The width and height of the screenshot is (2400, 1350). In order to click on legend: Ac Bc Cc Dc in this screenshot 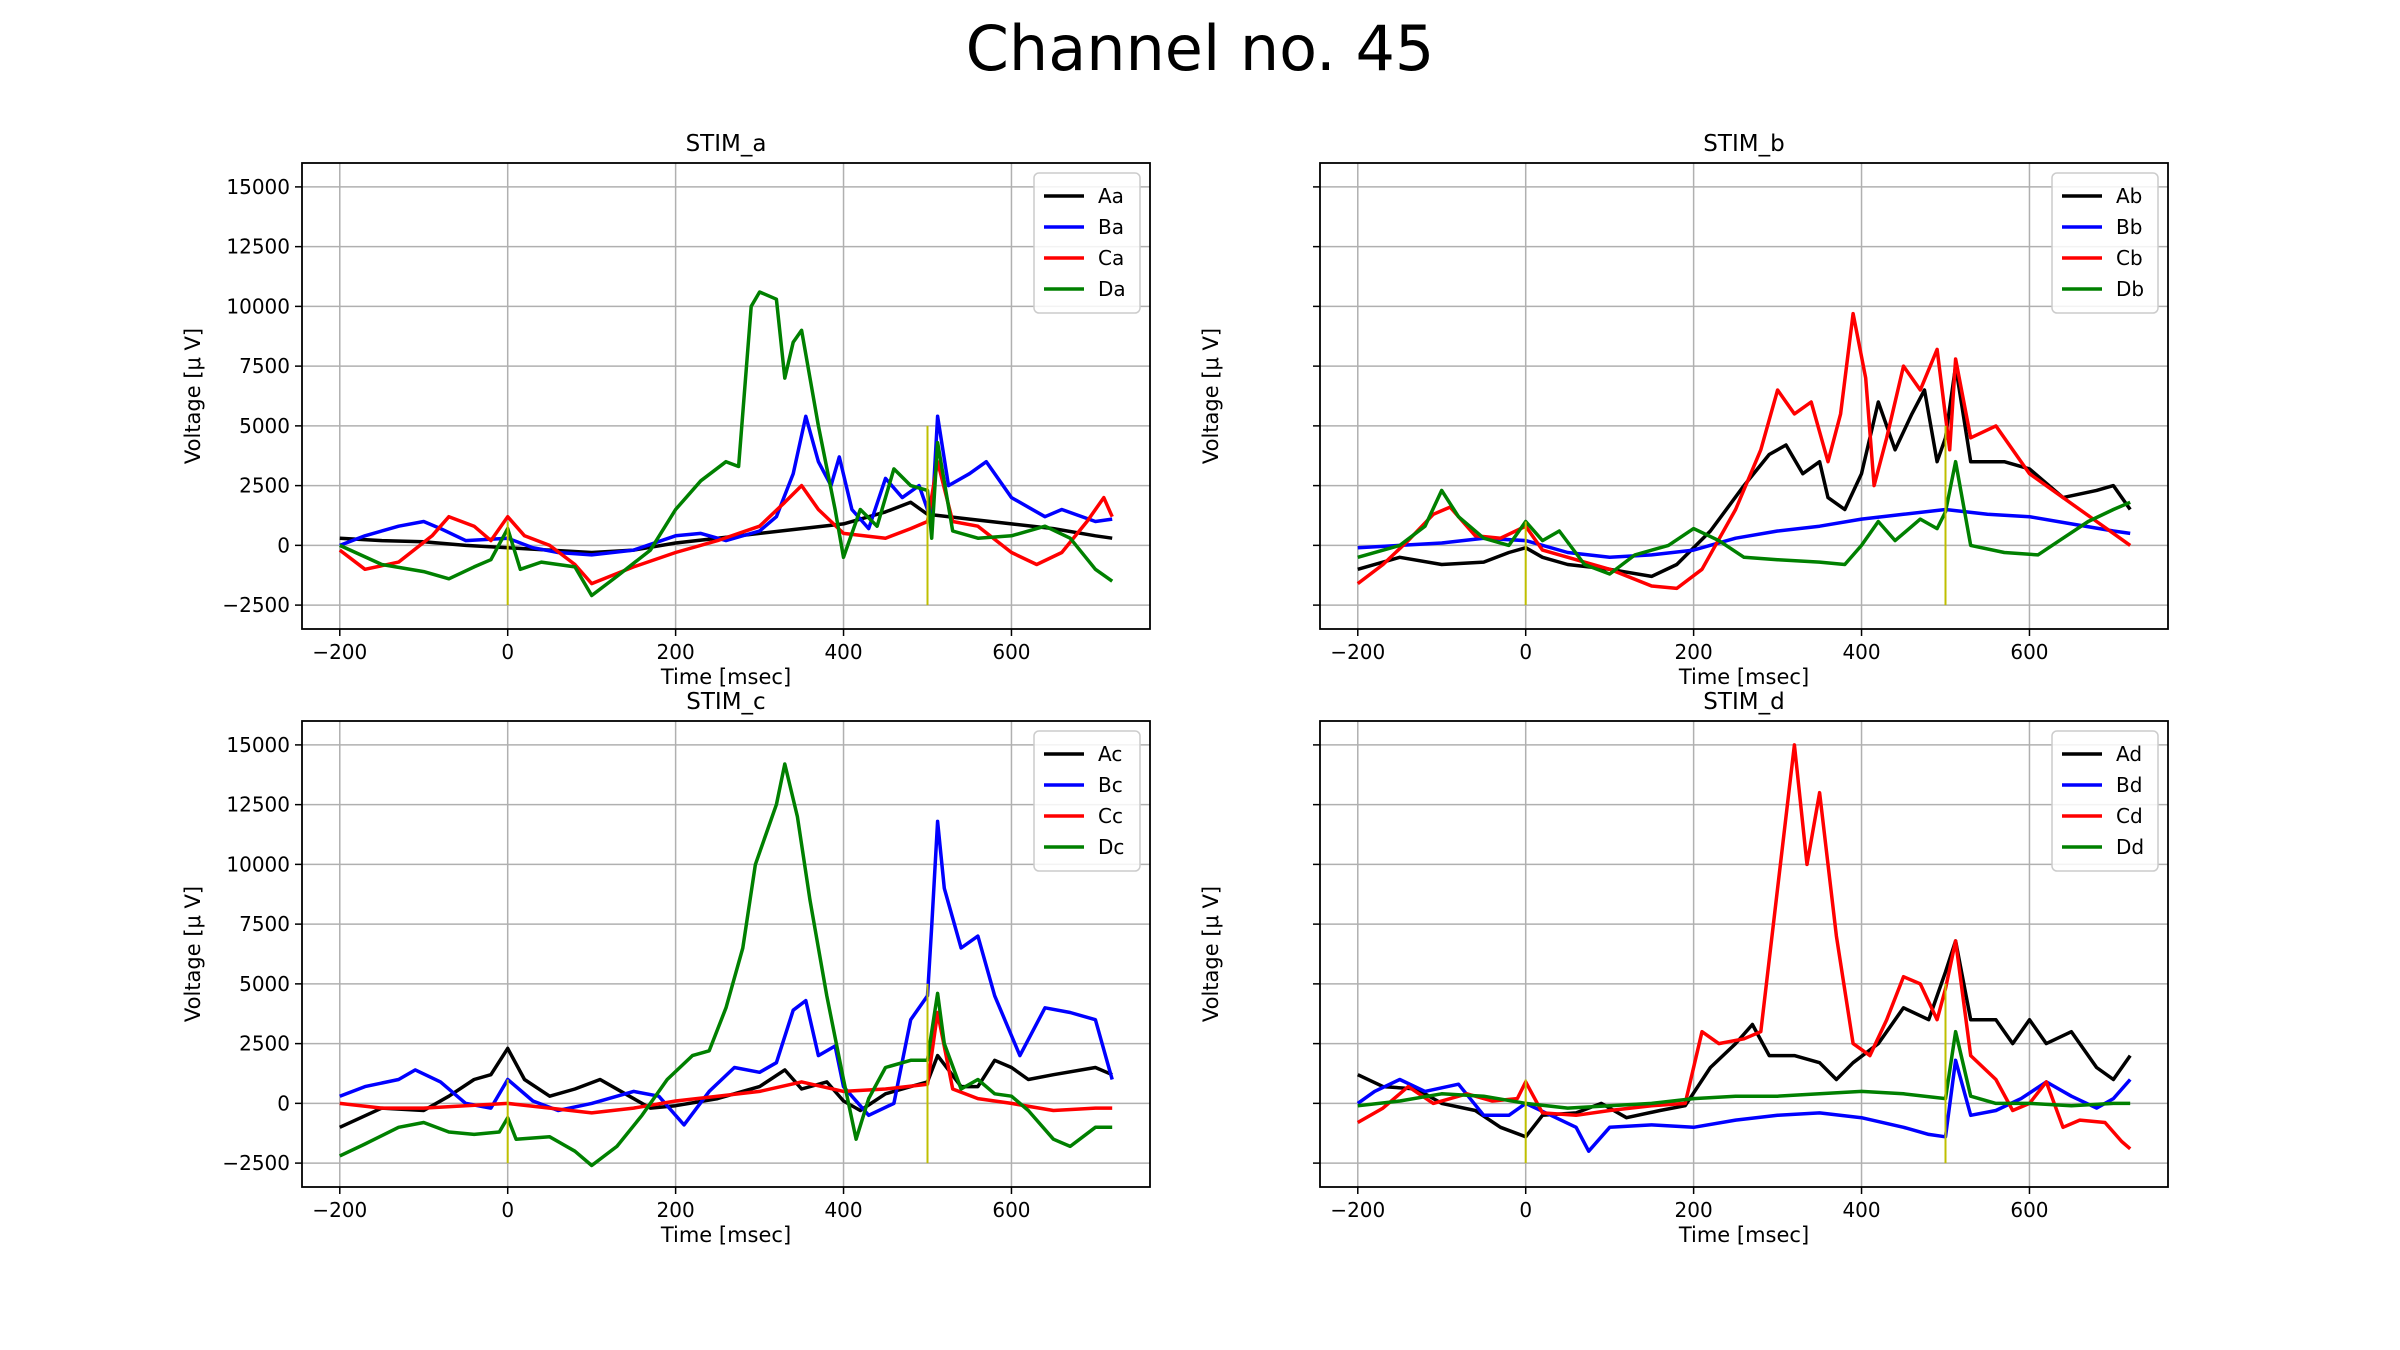, I will do `click(1087, 801)`.